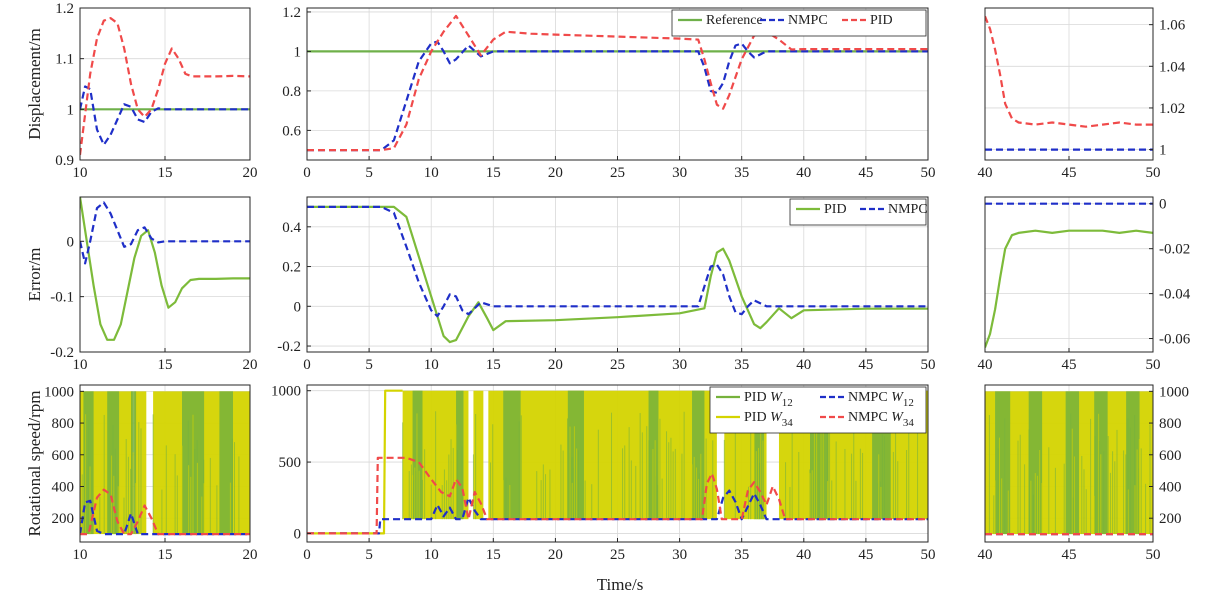 The height and width of the screenshot is (597, 1217). Describe the element at coordinates (1172, 26) in the screenshot. I see `y-tick-label: 1.06` at that location.